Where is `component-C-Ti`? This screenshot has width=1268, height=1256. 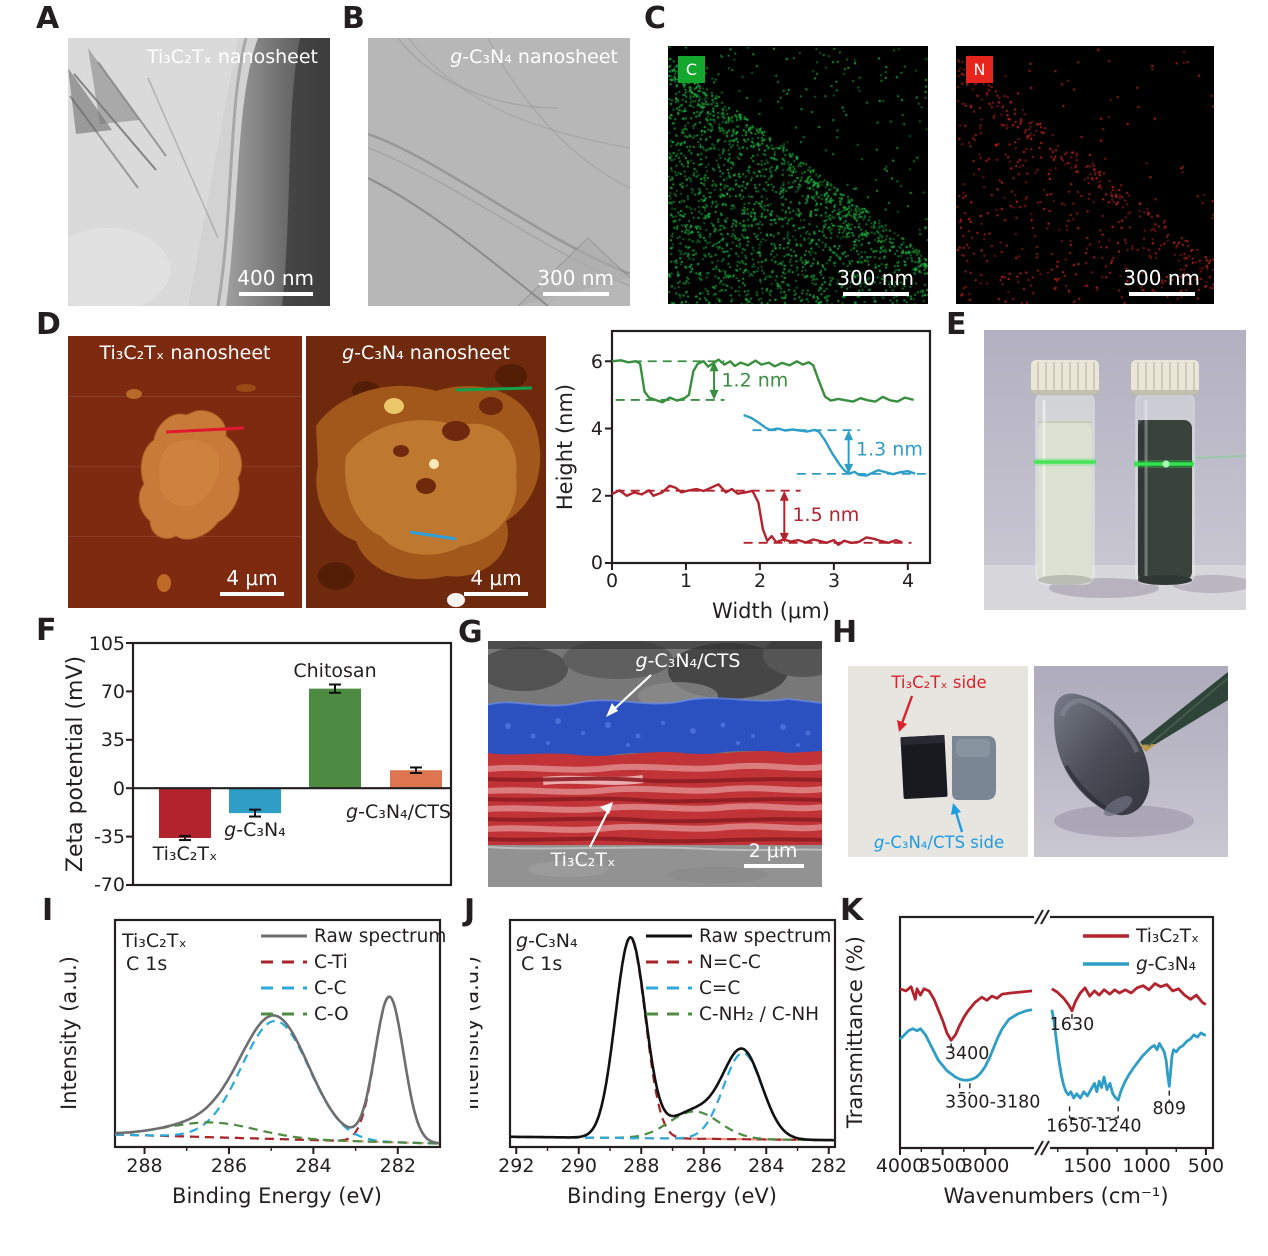 component-C-Ti is located at coordinates (277, 1070).